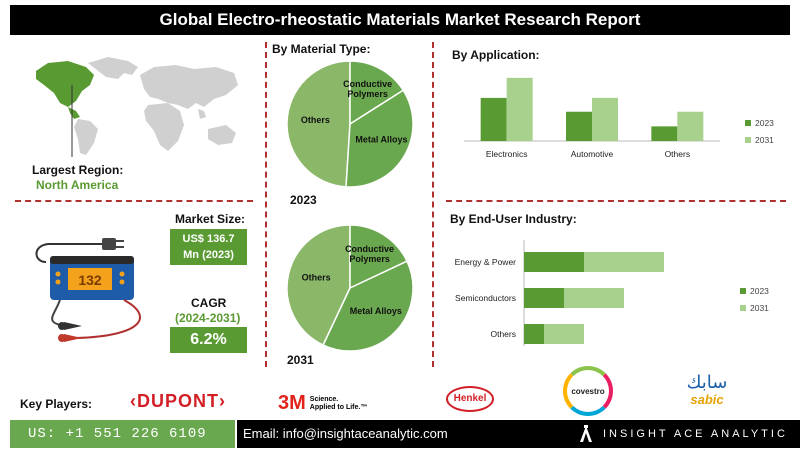 The image size is (800, 450). Describe the element at coordinates (743, 308) in the screenshot. I see `enduser-legend-swatch-2031` at that location.